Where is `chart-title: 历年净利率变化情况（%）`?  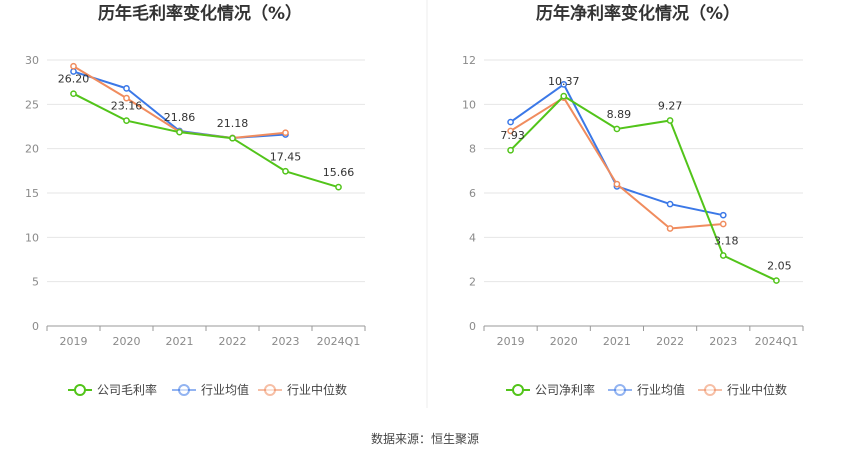
chart-title: 历年净利率变化情况（%） is located at coordinates (638, 13).